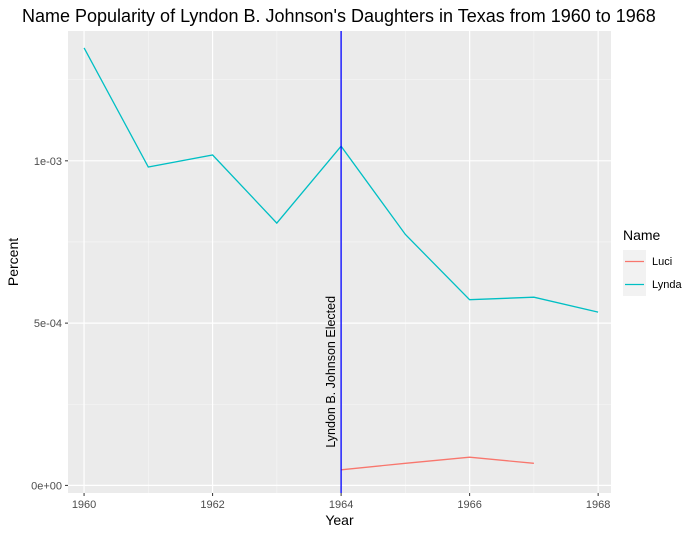 The width and height of the screenshot is (700, 535). Describe the element at coordinates (46, 486) in the screenshot. I see `y-tick-label: 0e+00` at that location.